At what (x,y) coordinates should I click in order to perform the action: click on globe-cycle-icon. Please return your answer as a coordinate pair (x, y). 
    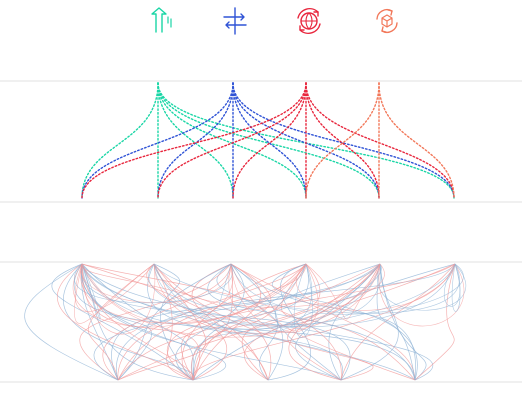
    Looking at the image, I should click on (309, 21).